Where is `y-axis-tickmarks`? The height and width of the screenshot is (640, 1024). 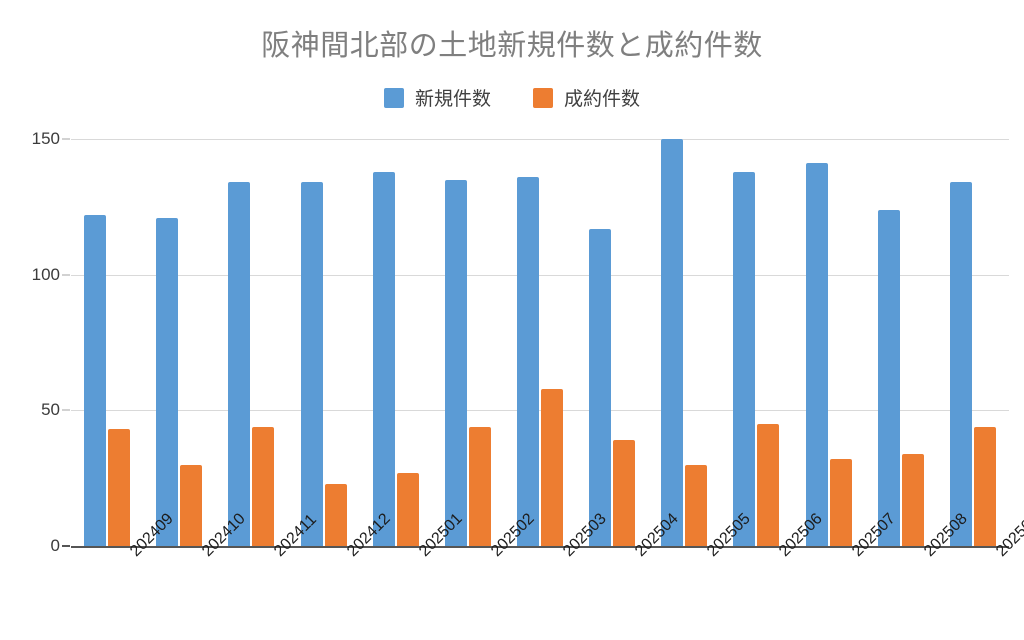
y-axis-tickmarks is located at coordinates (35, 342).